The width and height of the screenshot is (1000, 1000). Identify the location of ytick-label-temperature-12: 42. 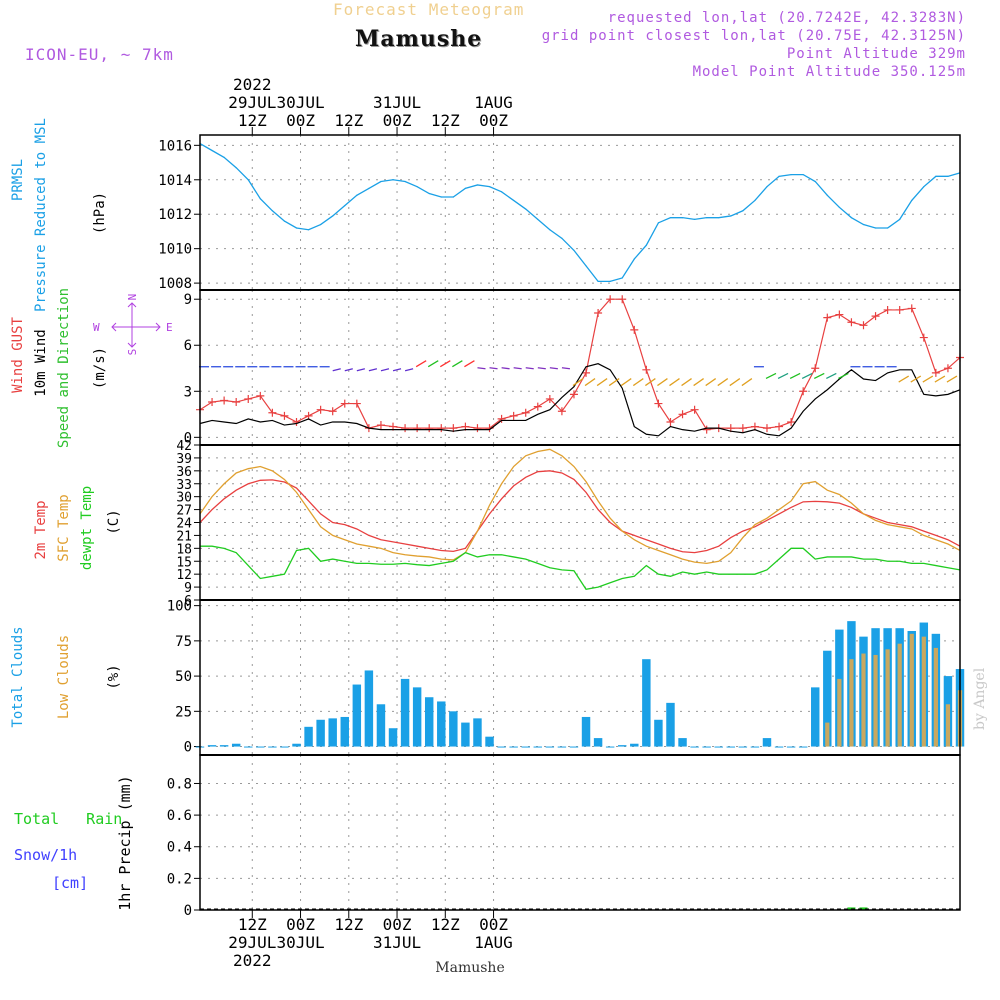
(184, 446).